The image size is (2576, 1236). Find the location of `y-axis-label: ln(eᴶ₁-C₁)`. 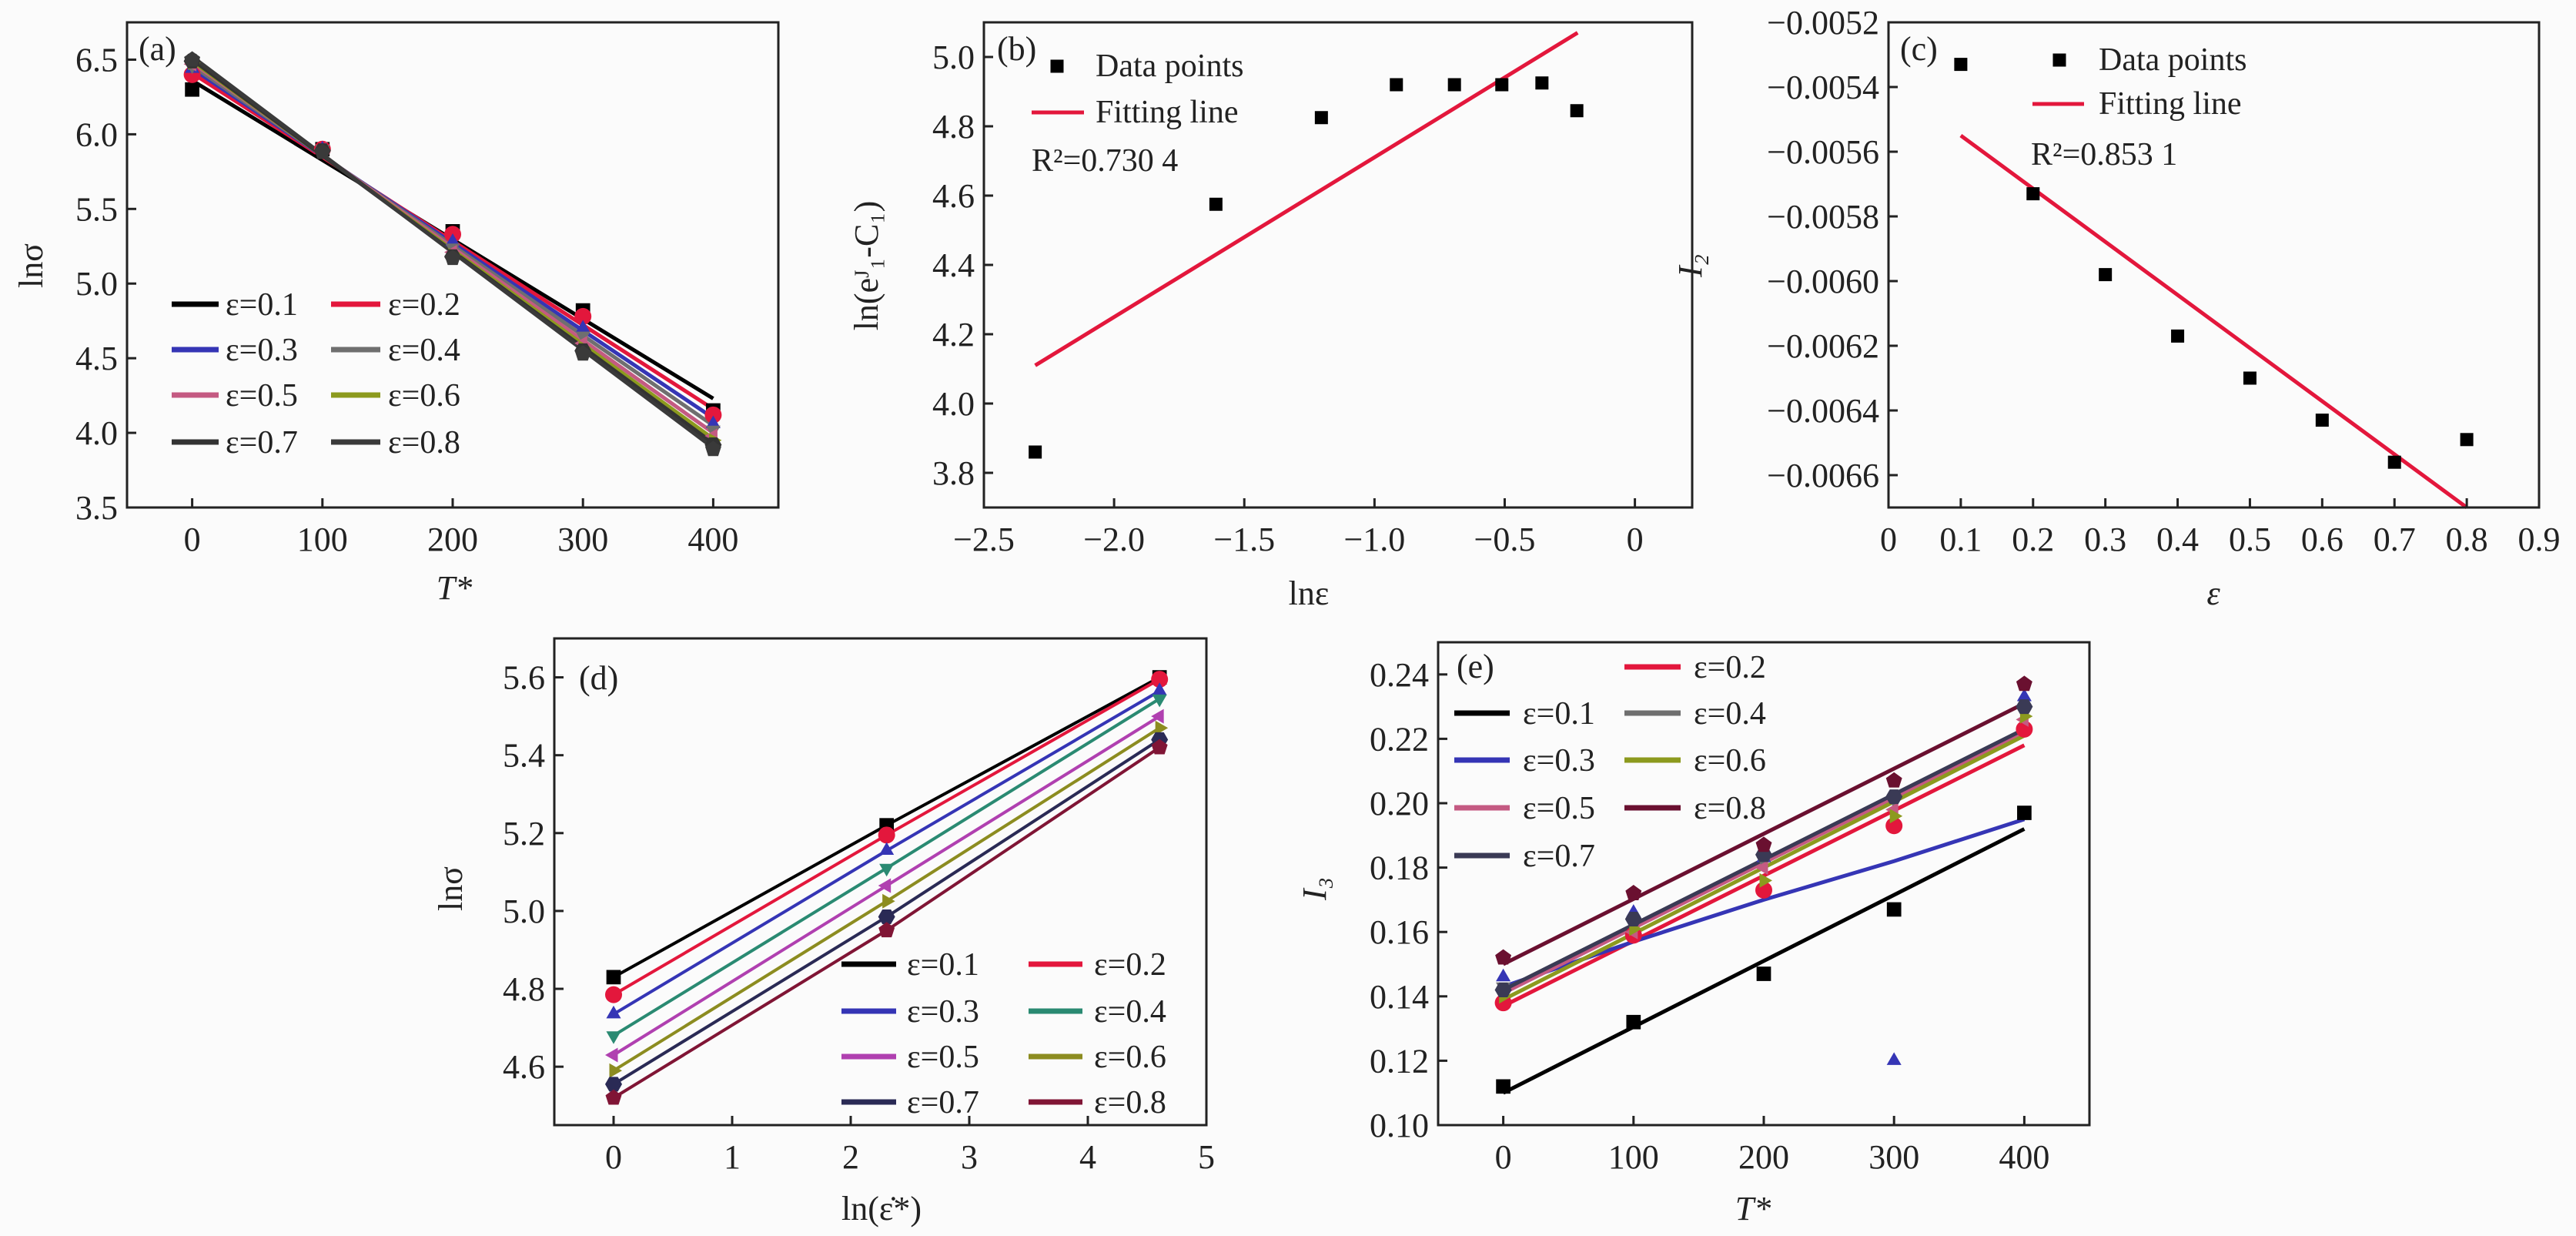

y-axis-label: ln(eᴶ₁-C₁) is located at coordinates (867, 266).